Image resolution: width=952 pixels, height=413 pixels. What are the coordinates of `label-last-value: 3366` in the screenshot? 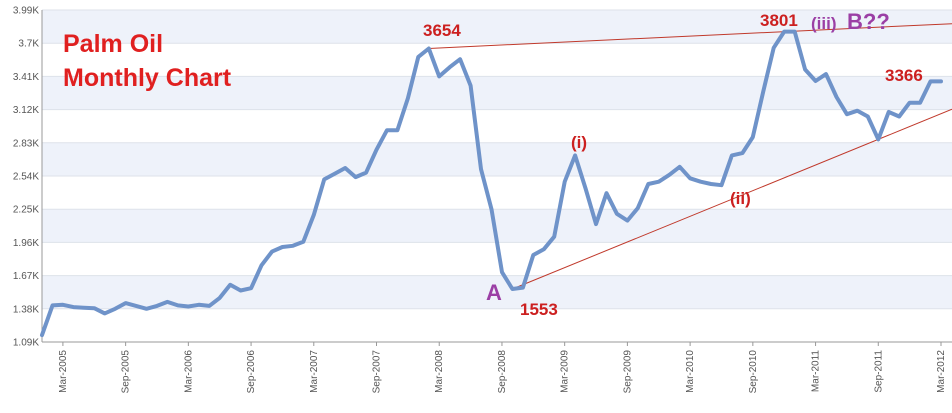 It's located at (904, 75).